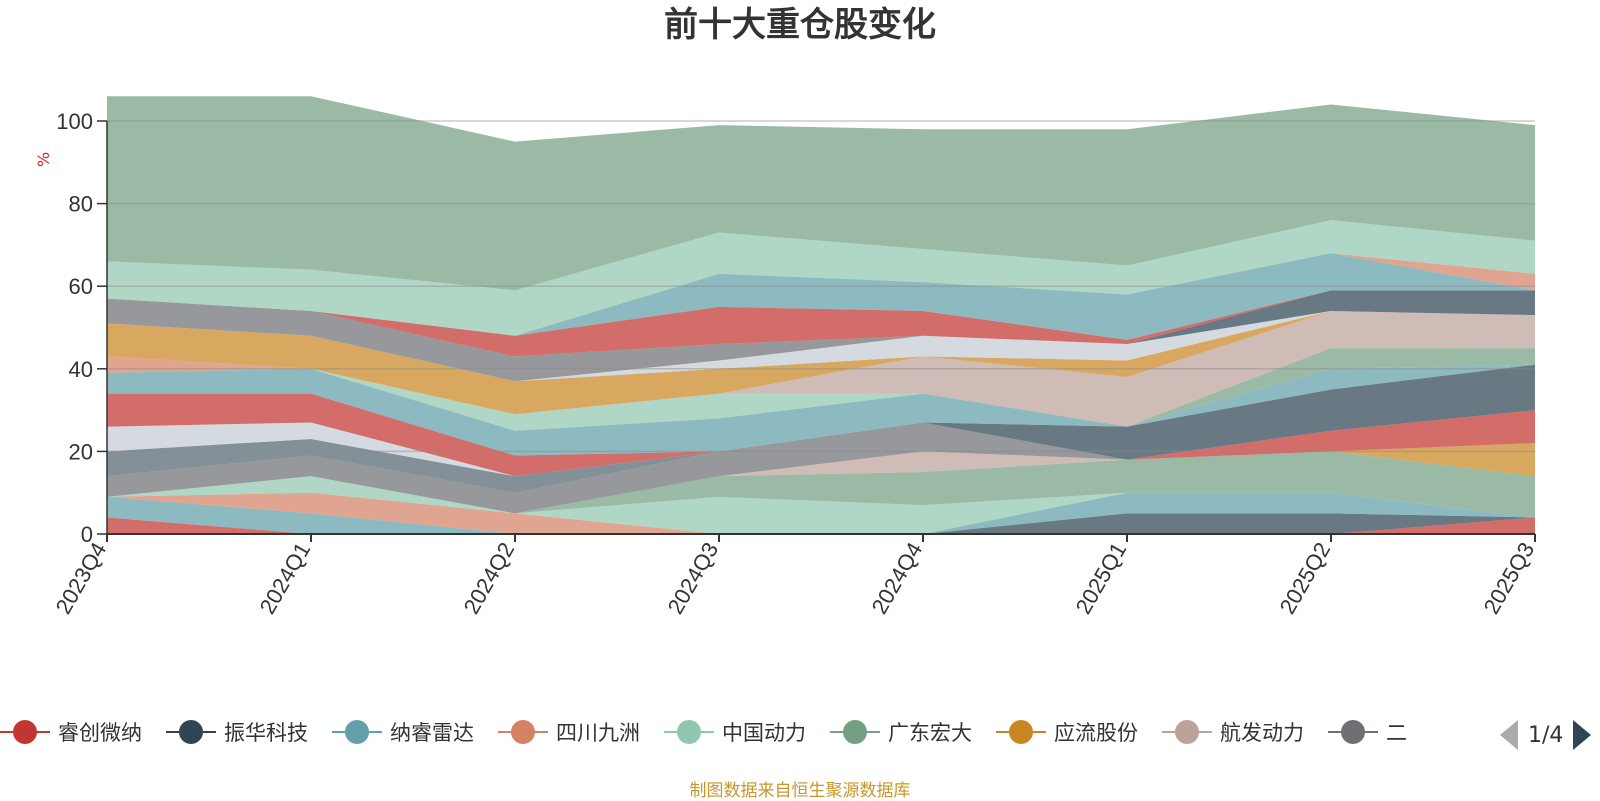 This screenshot has height=801, width=1600. I want to click on chart-title: 前十大重仓股变化, so click(800, 25).